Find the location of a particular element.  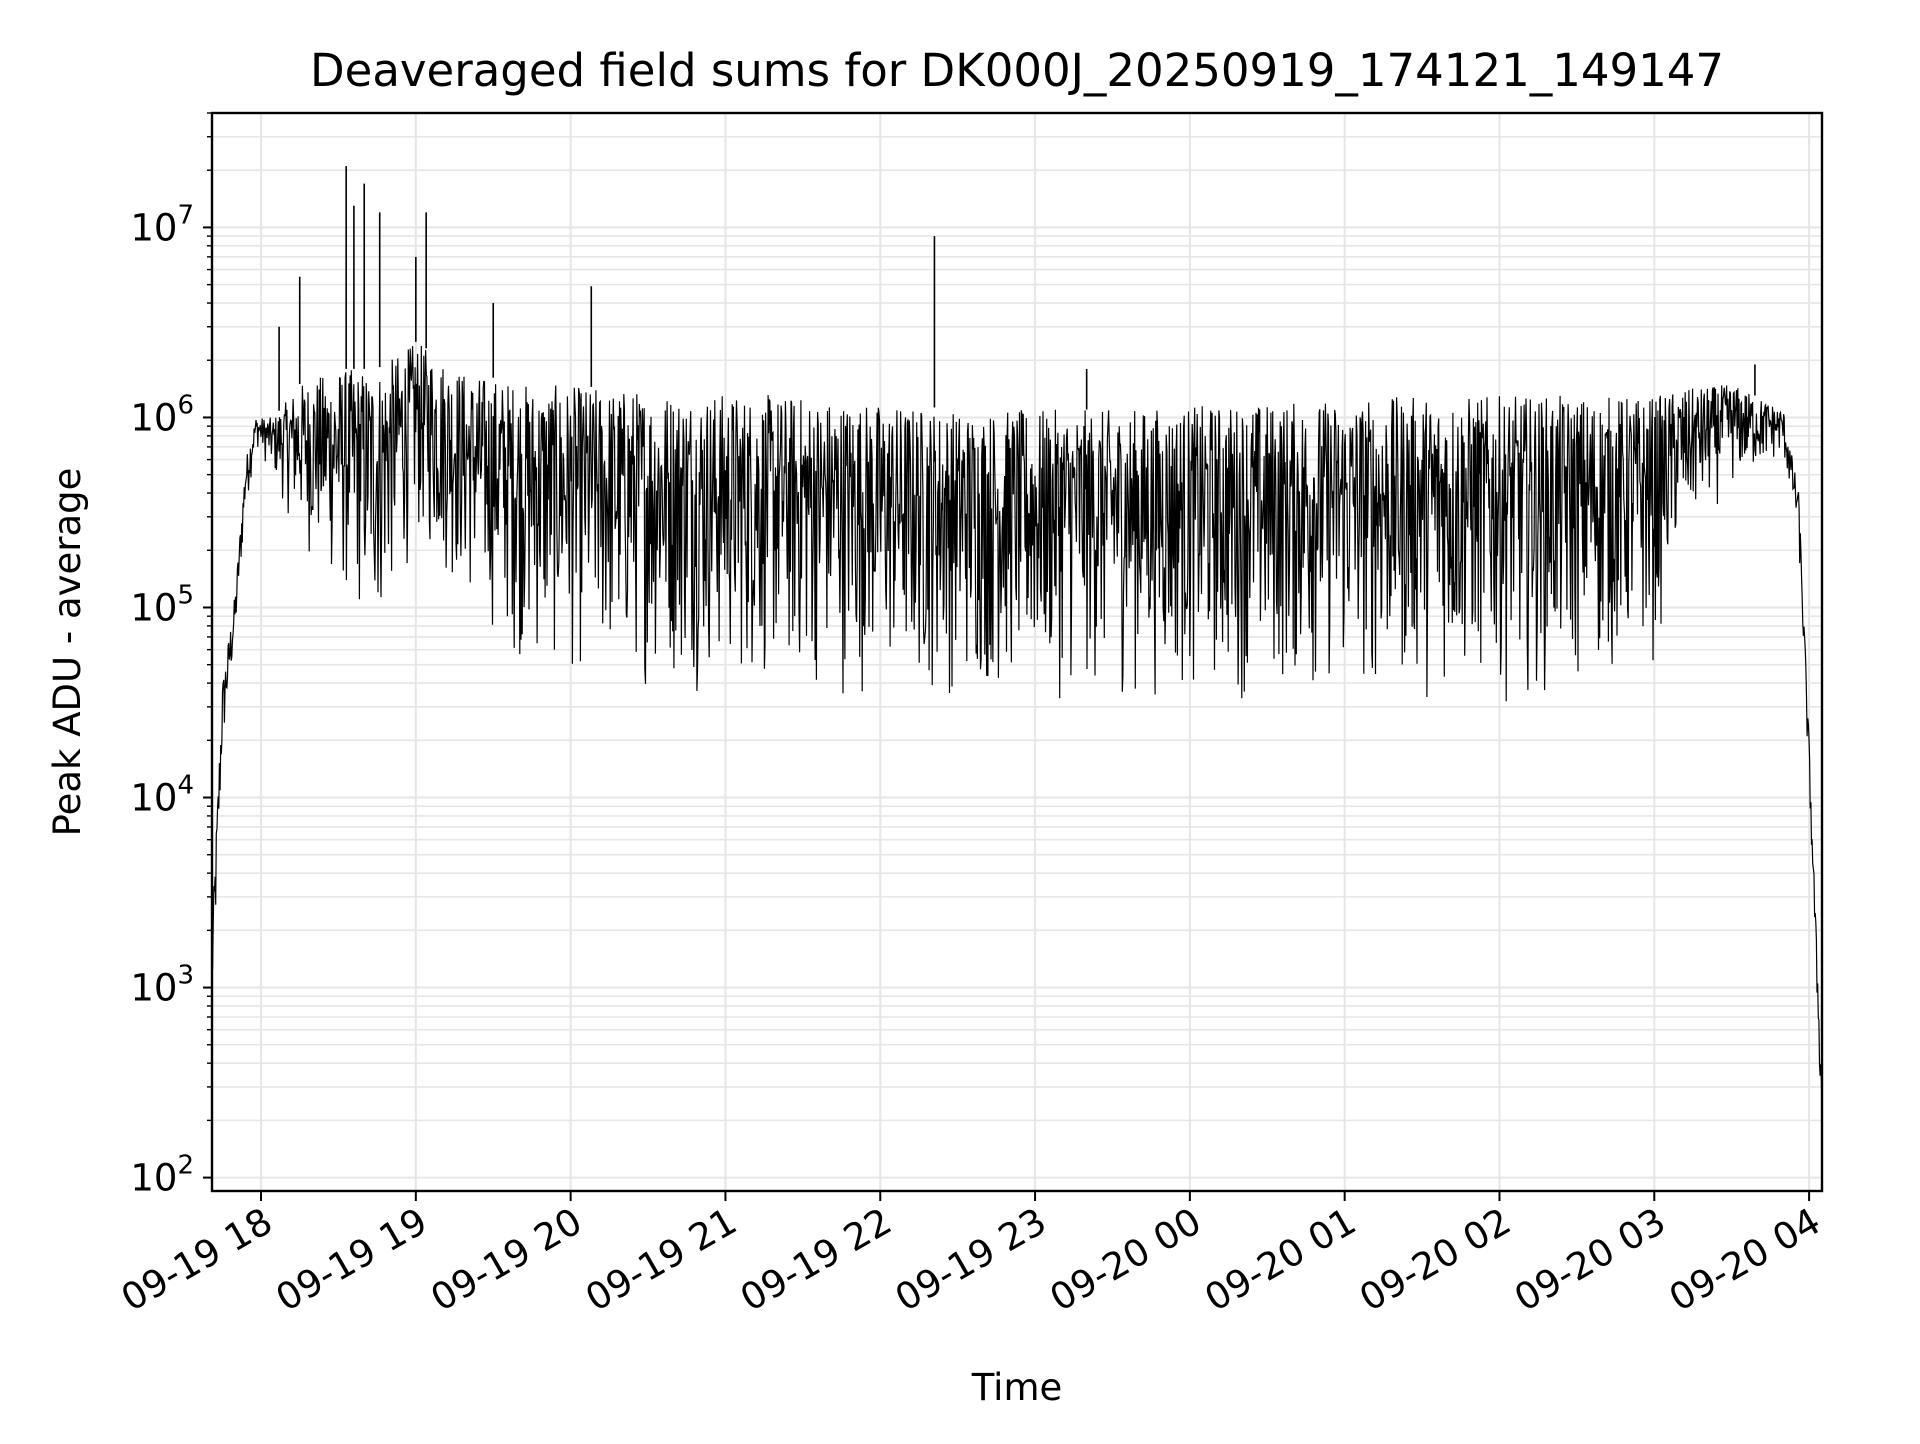

y-tick-label: 10³ is located at coordinates (162, 985).